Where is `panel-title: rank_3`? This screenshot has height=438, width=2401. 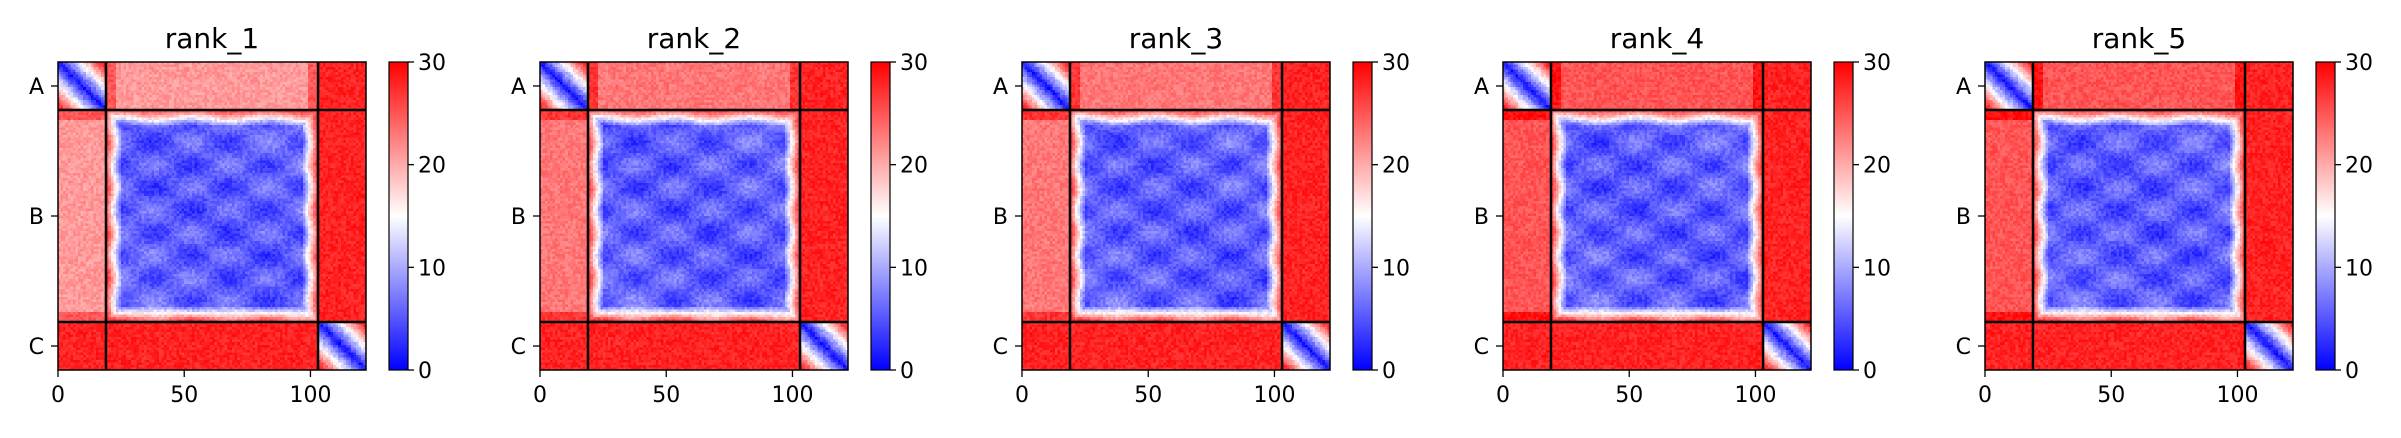
panel-title: rank_3 is located at coordinates (1176, 38).